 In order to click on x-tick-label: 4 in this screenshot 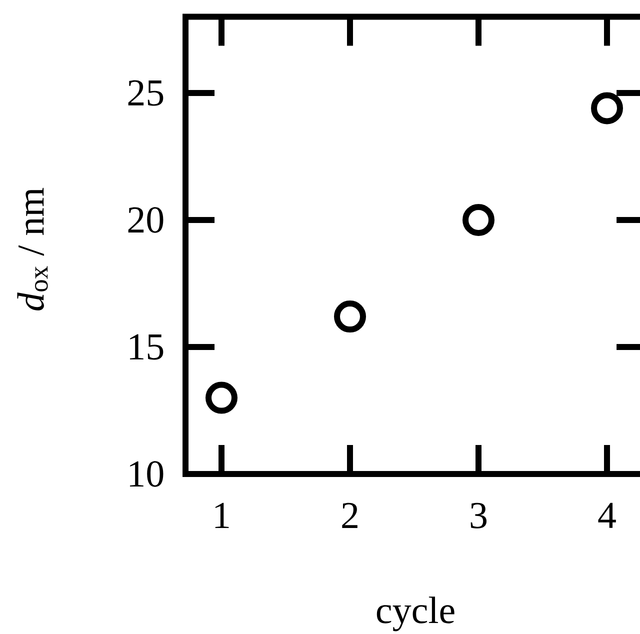, I will do `click(607, 515)`.